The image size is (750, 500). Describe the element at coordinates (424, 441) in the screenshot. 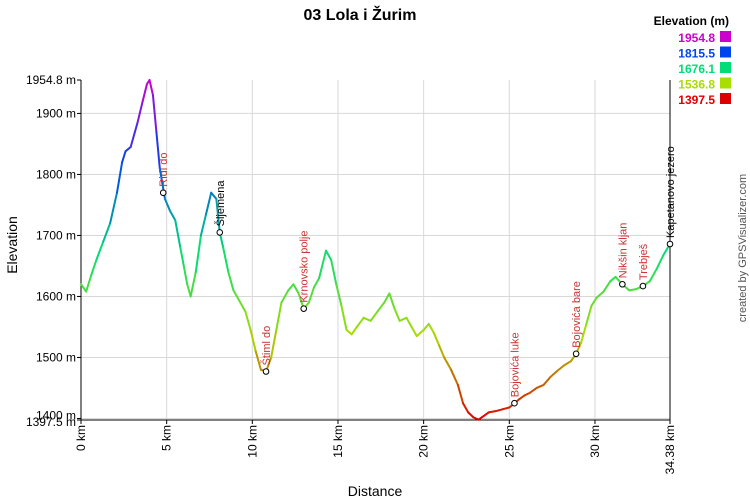

I see `x-tick-label: 20 km` at that location.